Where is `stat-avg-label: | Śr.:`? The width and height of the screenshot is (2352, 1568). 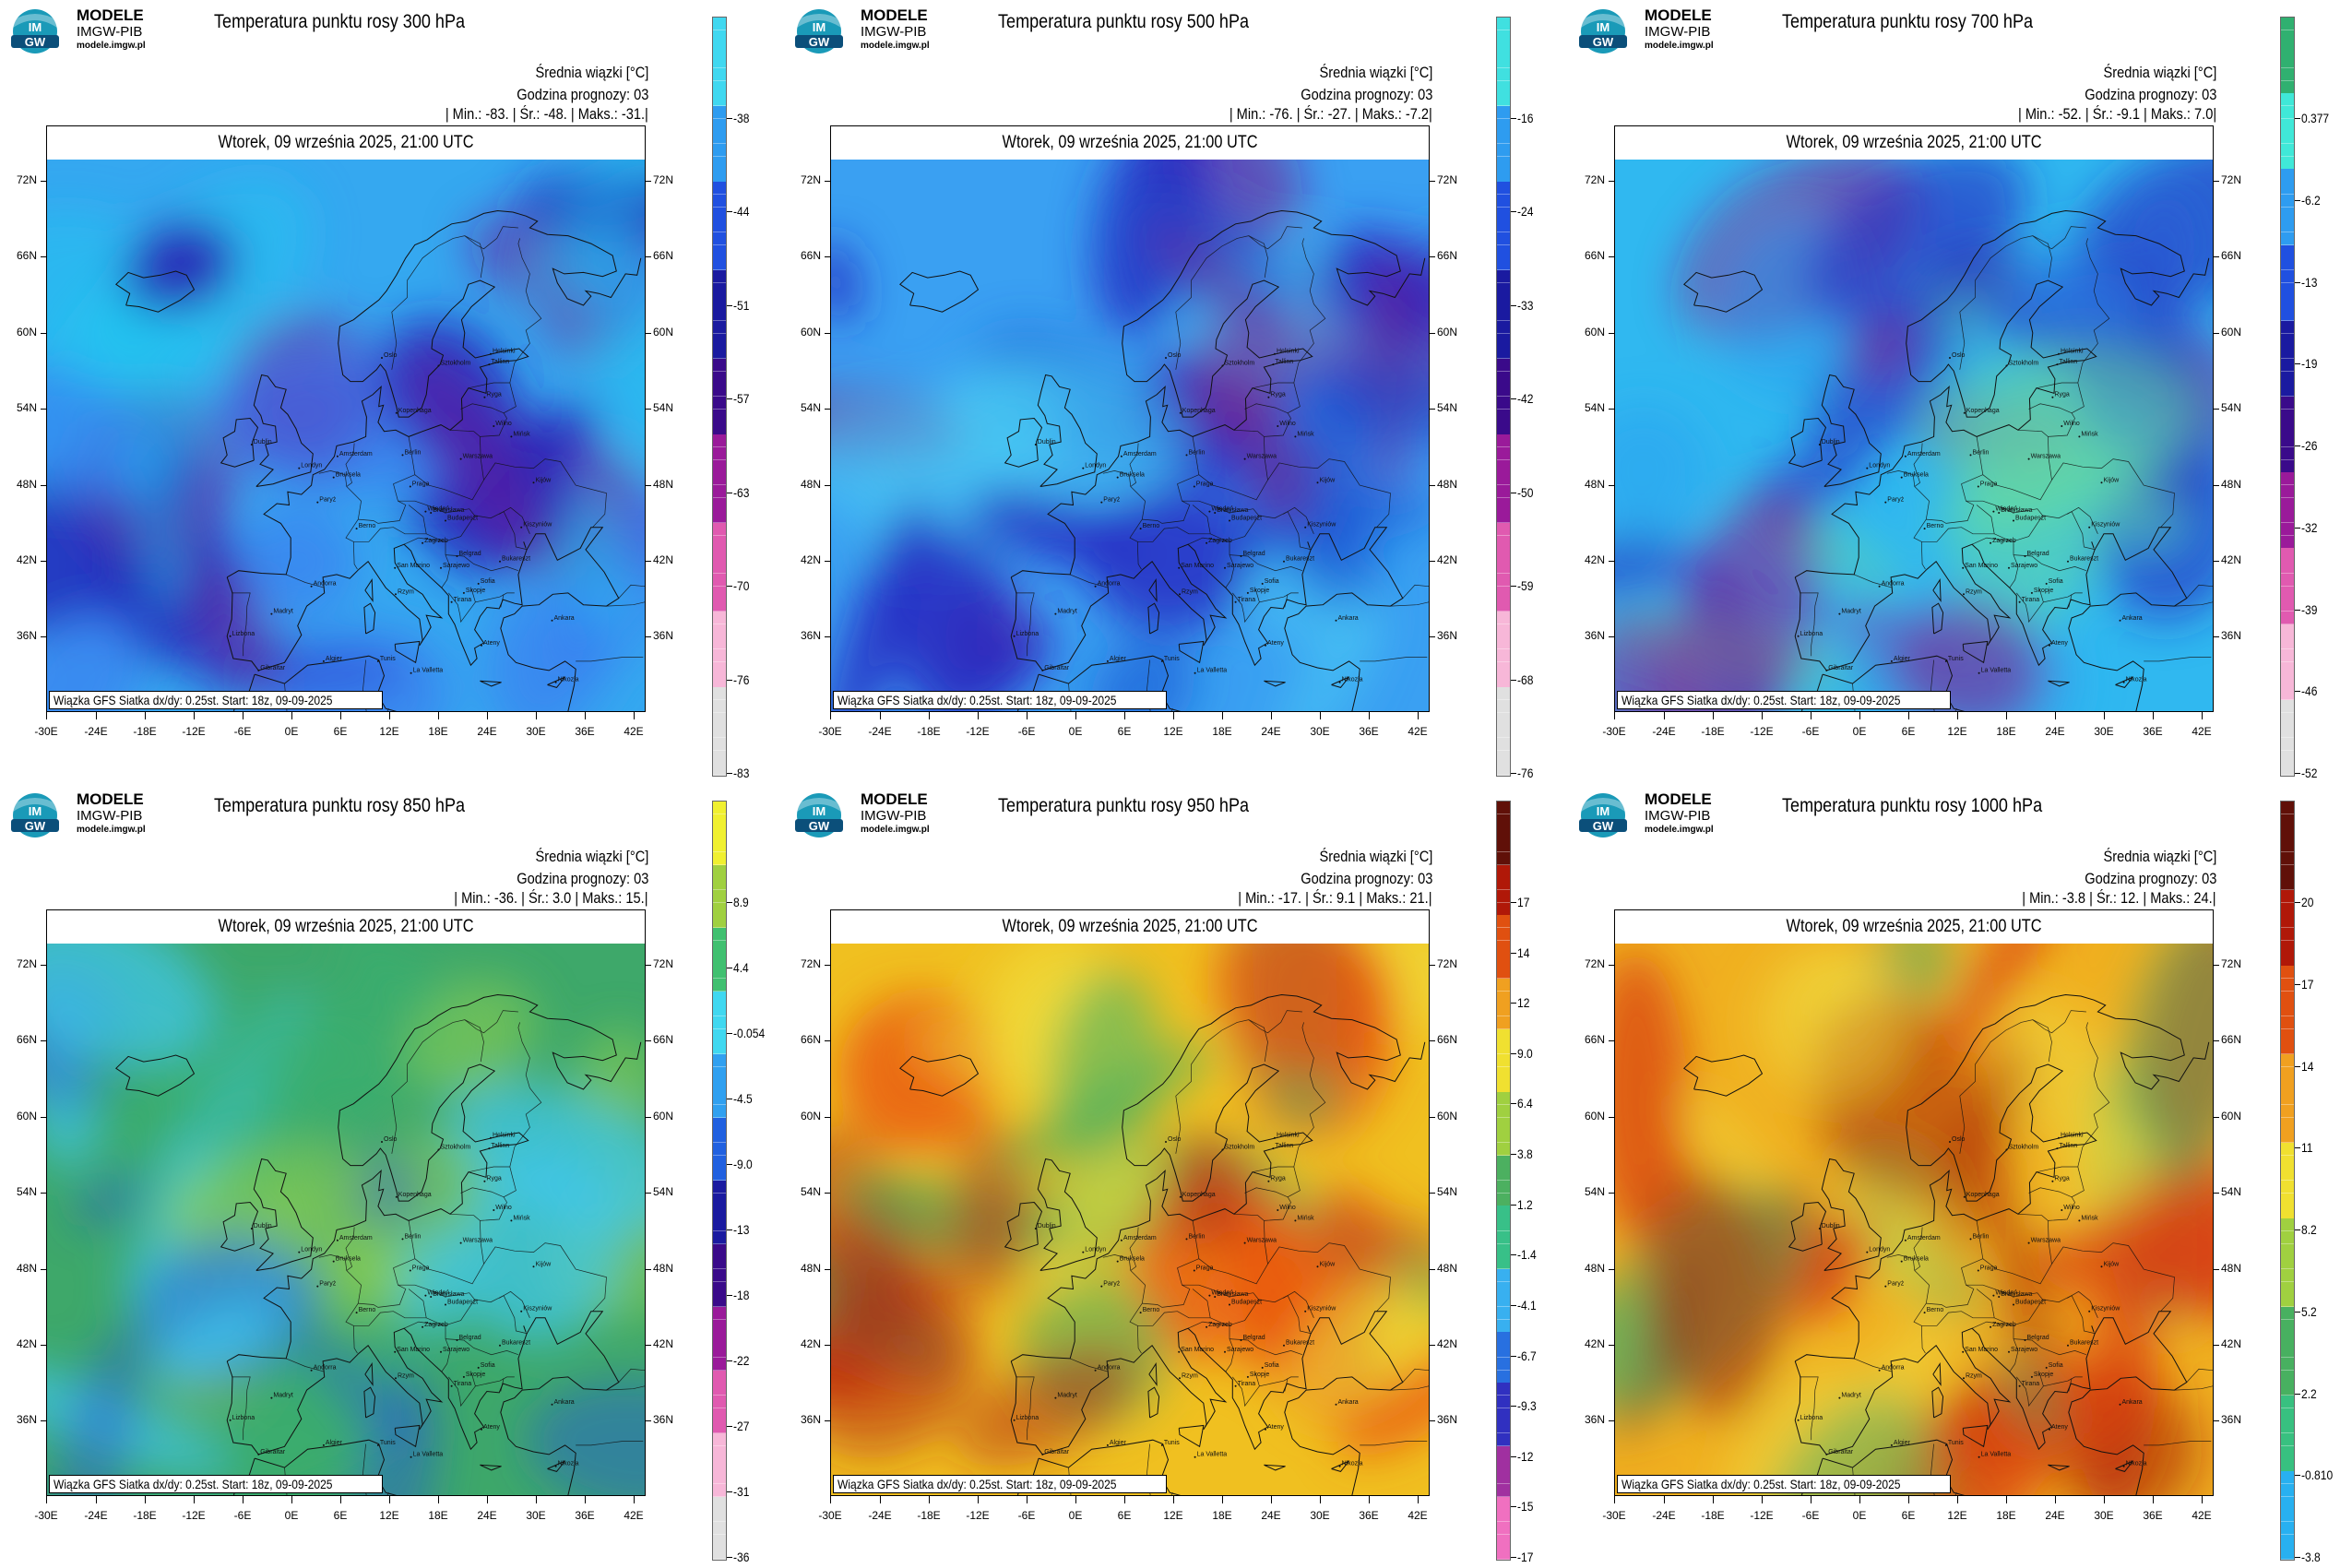 stat-avg-label: | Śr.: is located at coordinates (2099, 114).